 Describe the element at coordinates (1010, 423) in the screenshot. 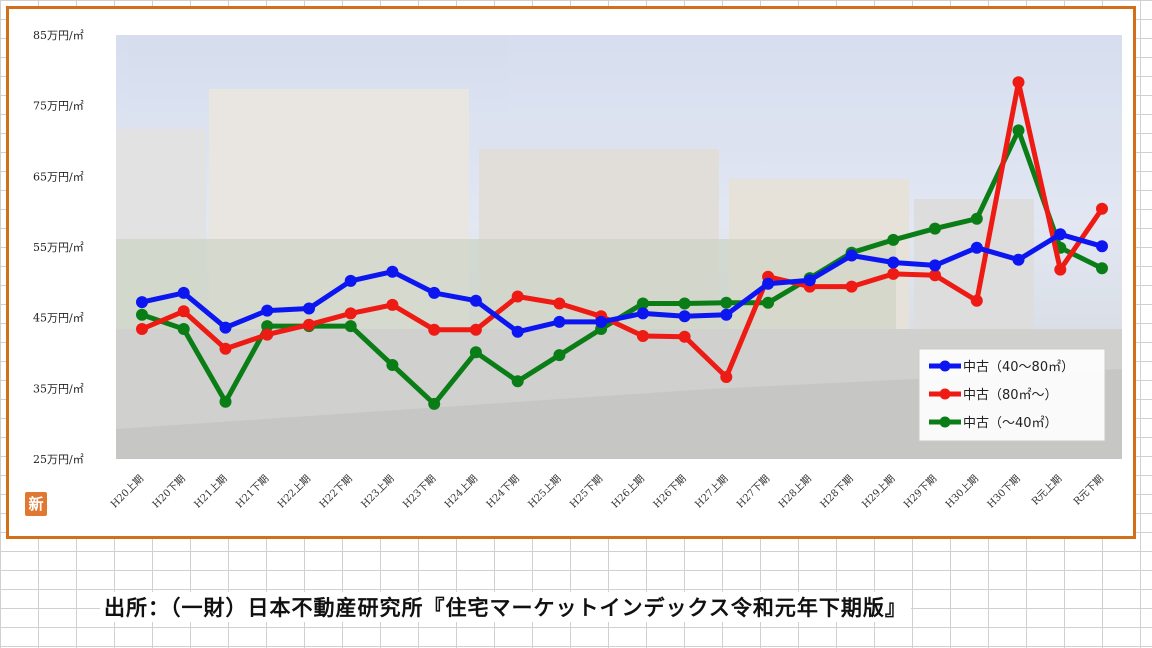

I see `legend-label: 中古（～40㎡）` at that location.